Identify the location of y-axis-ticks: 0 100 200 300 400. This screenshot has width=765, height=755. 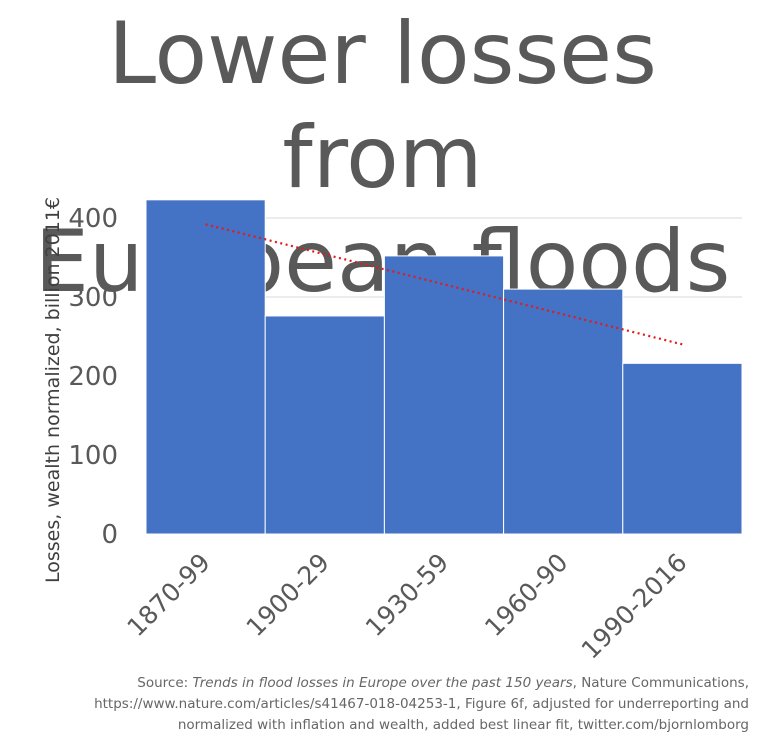
(93, 377).